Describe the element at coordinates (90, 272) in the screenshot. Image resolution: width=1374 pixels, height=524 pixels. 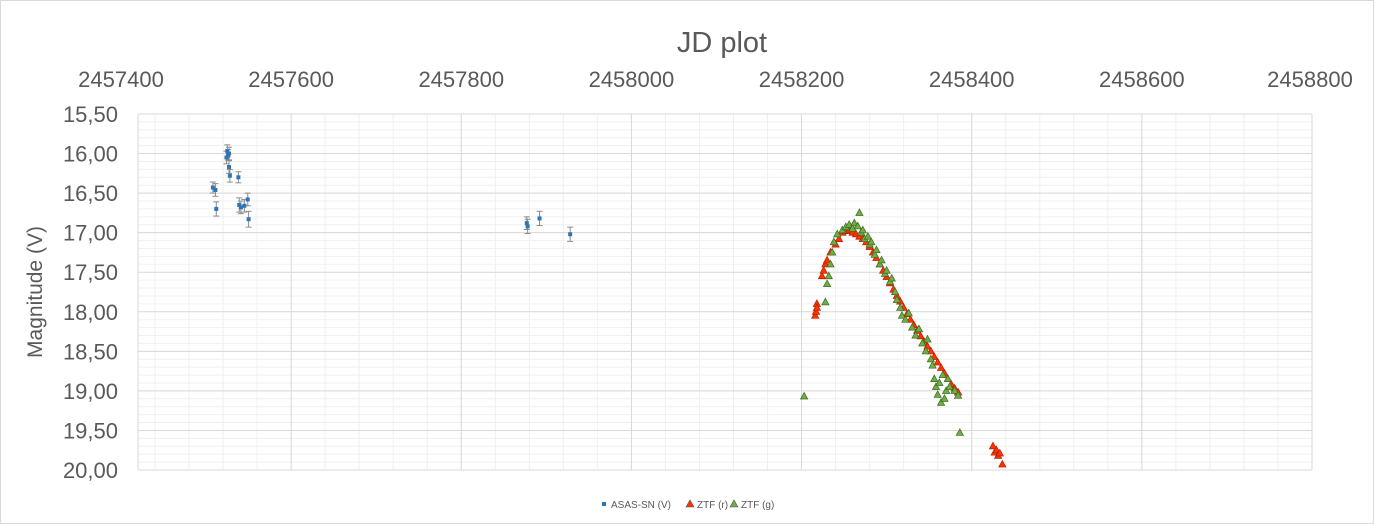
I see `y-tick-label: 17,50` at that location.